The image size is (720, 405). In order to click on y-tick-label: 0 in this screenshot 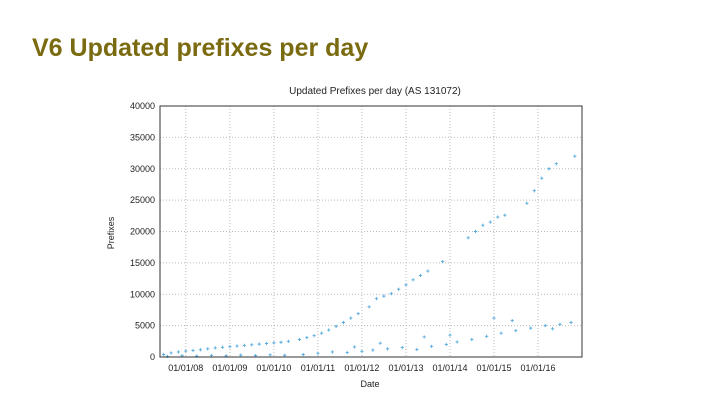, I will do `click(152, 357)`.